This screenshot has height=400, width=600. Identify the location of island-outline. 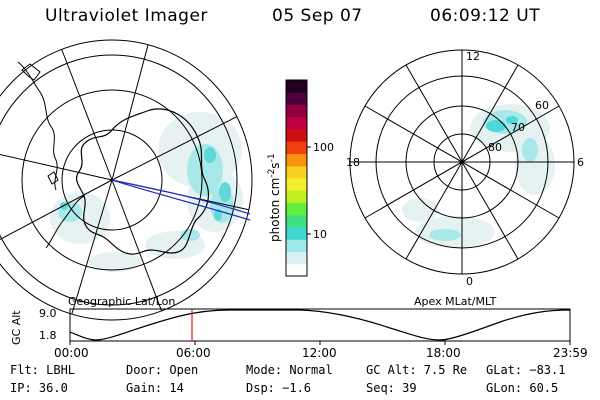
(53, 178).